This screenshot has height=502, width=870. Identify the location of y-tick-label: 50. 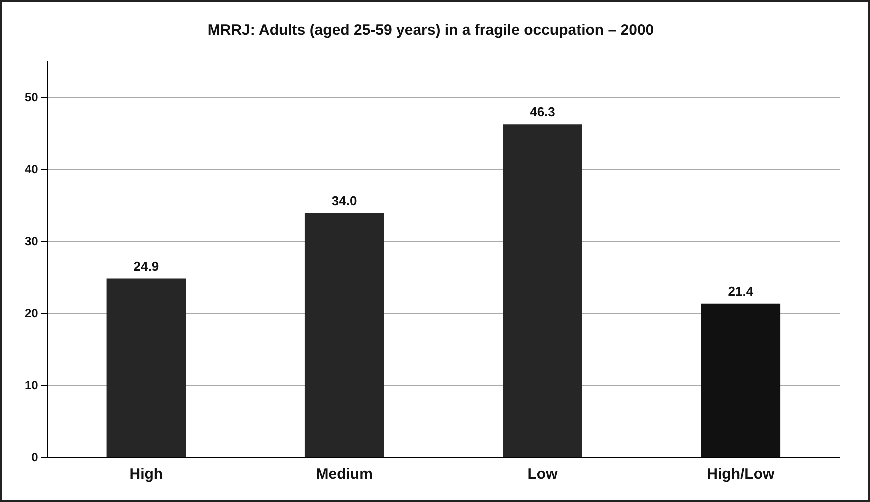
(31, 97).